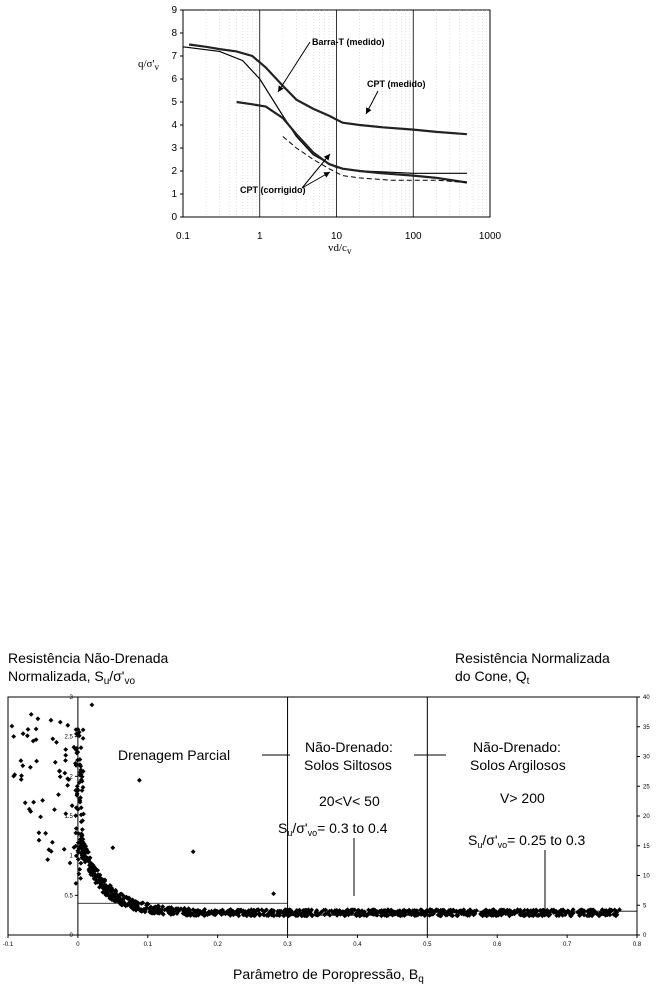 The image size is (659, 991). I want to click on y-right-tick-label: 40, so click(646, 698).